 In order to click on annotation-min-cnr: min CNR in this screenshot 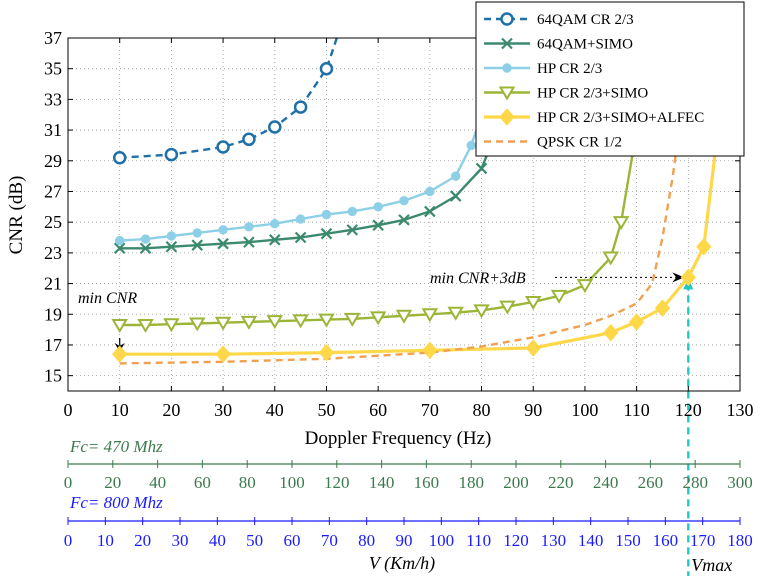, I will do `click(107, 298)`.